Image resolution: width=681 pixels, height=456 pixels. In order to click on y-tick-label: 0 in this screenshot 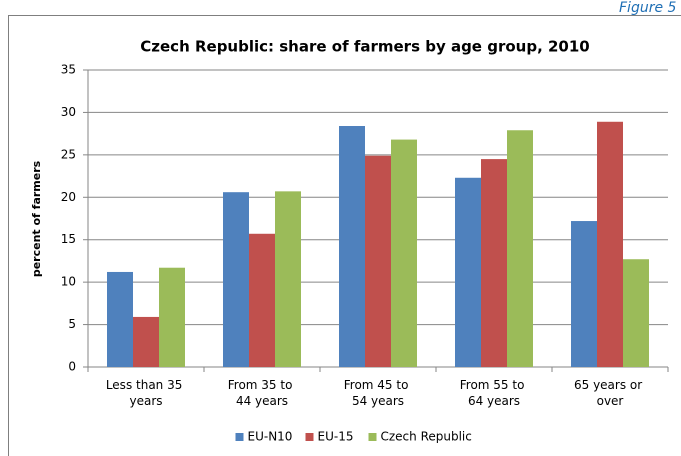, I will do `click(72, 367)`.